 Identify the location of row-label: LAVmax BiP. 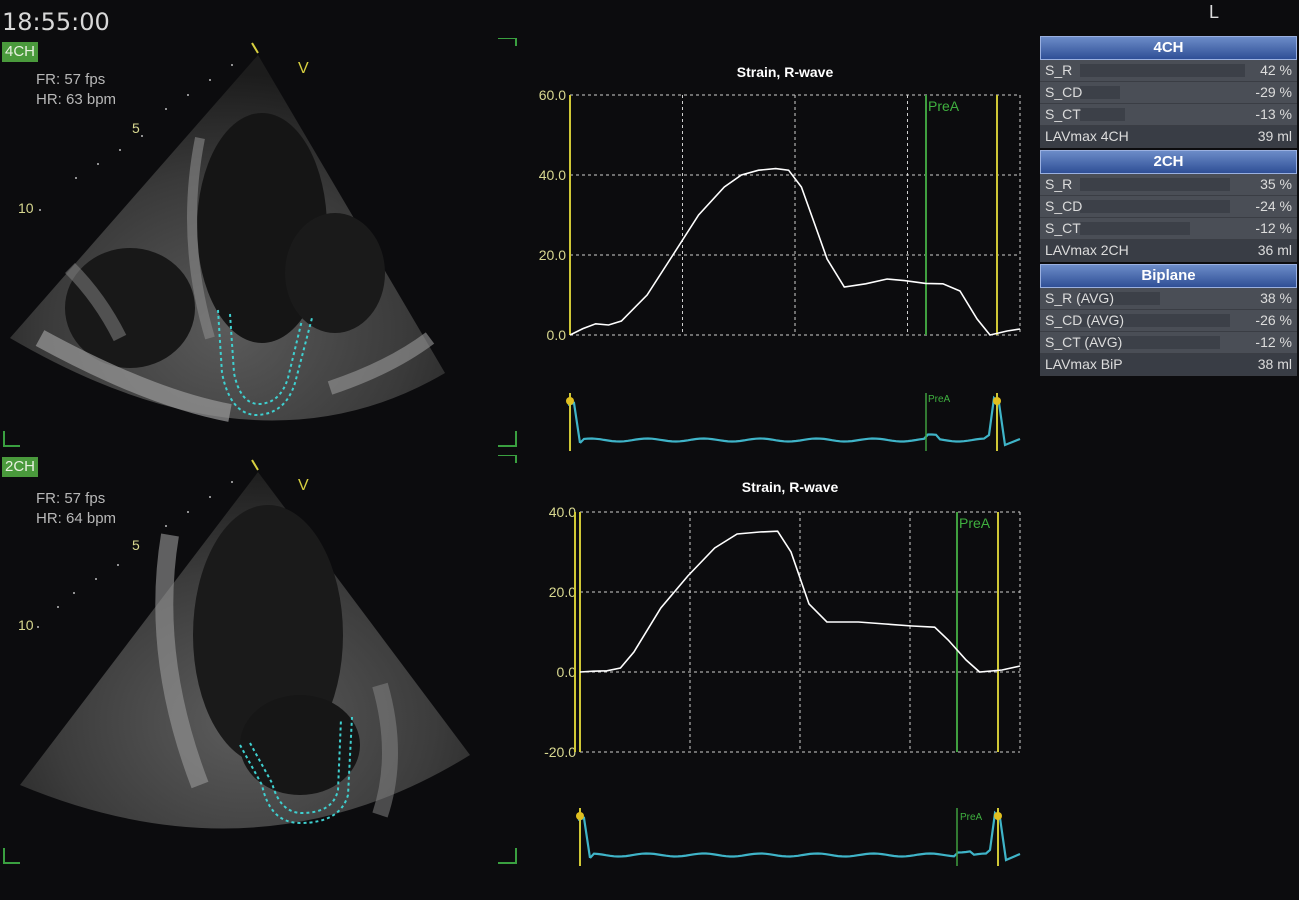
(1084, 364).